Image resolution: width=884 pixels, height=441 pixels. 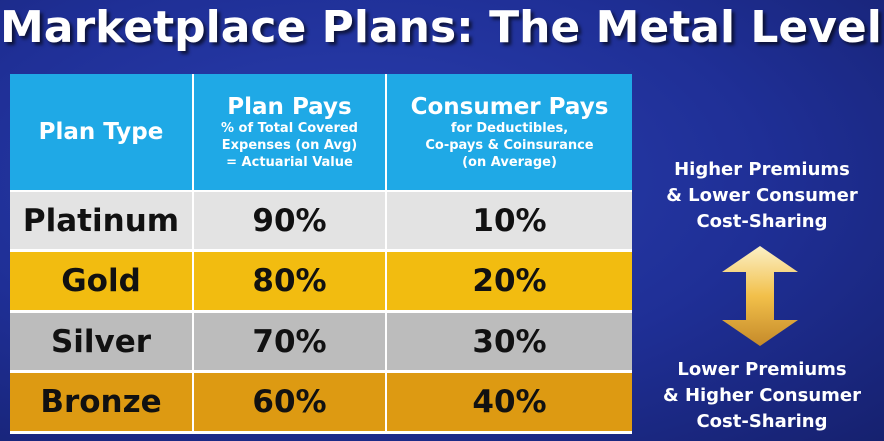 I want to click on plan-name-cell: Silver, so click(x=102, y=342).